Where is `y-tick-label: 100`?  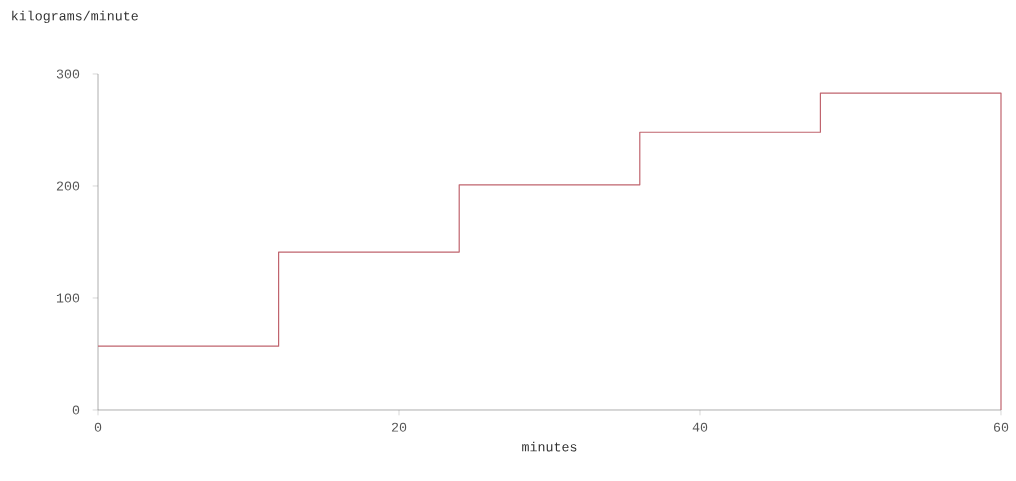
y-tick-label: 100 is located at coordinates (68, 298).